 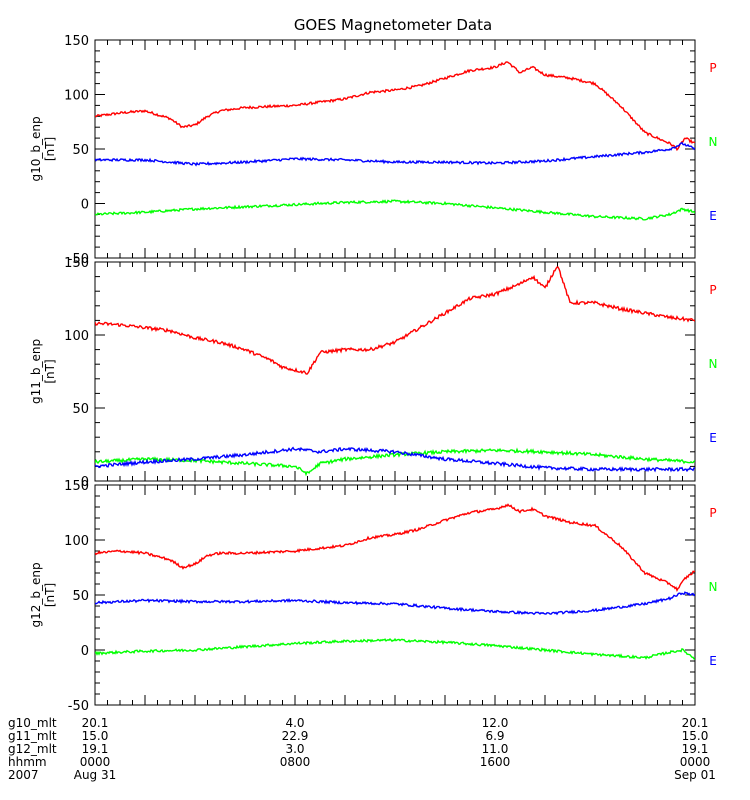 I want to click on footer-cell: 4.0, so click(x=294, y=723).